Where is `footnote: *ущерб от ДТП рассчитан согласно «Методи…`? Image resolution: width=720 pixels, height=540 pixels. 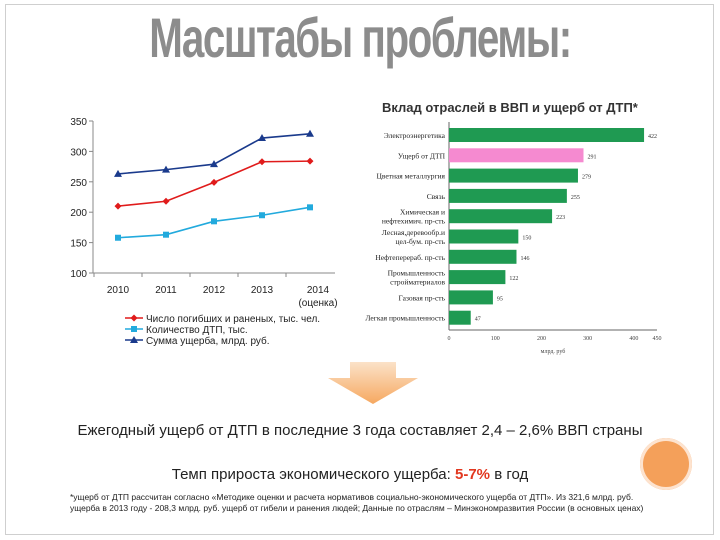 footnote: *ущерб от ДТП рассчитан согласно «Методи… is located at coordinates (357, 502).